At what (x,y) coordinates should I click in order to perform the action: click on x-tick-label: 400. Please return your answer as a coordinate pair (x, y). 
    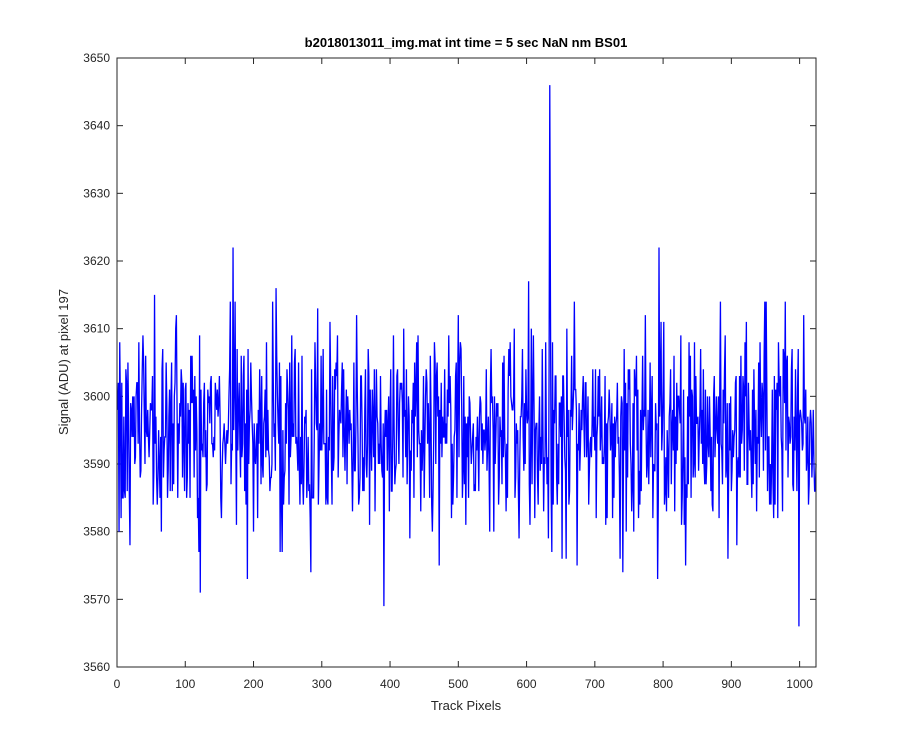
    Looking at the image, I should click on (390, 684).